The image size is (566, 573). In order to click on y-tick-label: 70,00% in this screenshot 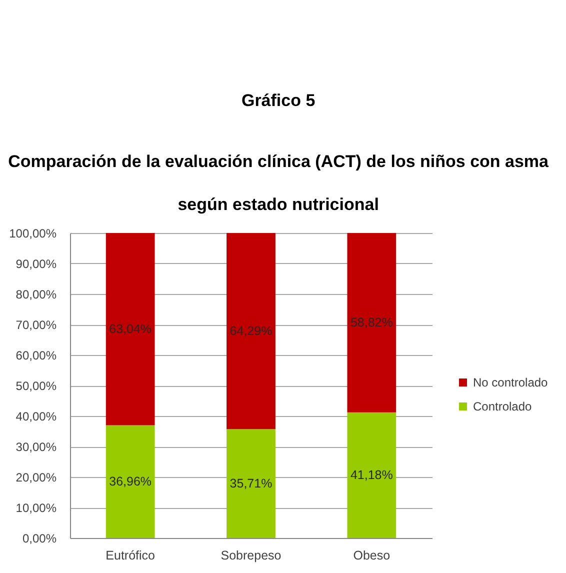, I will do `click(36, 325)`.